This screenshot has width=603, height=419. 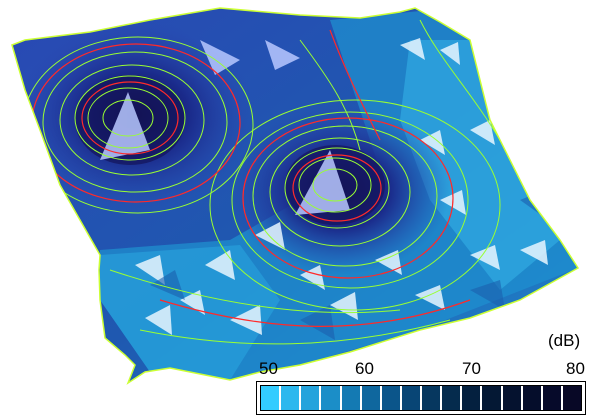 What do you see at coordinates (268, 368) in the screenshot?
I see `colorbar-tick-50: 50` at bounding box center [268, 368].